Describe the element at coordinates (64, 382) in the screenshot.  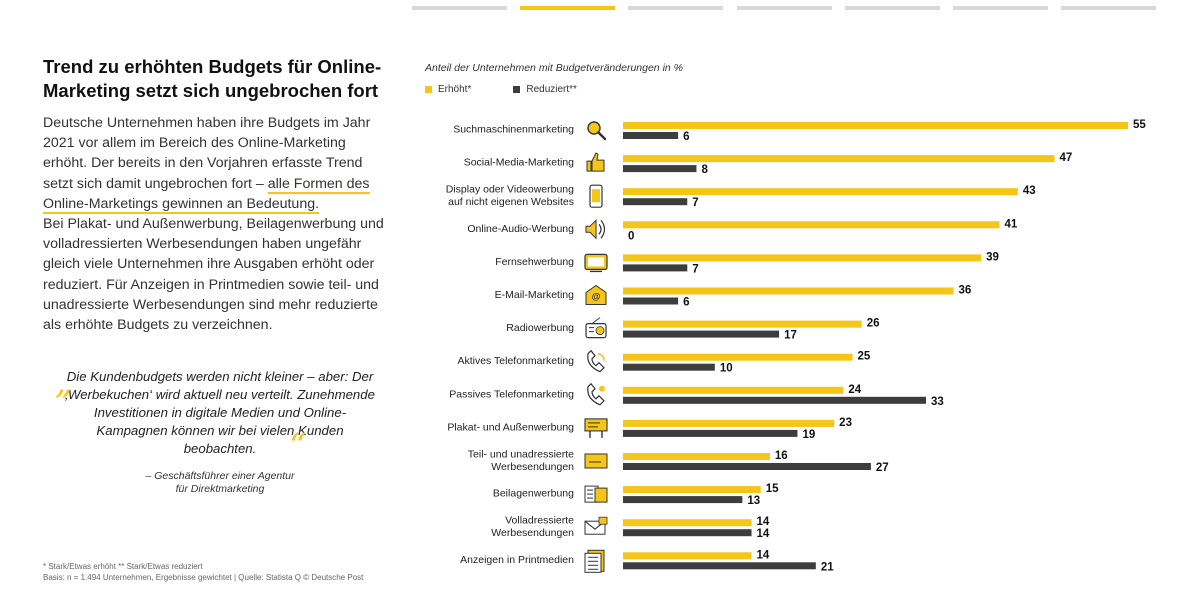
I see `quote-open-icon: „` at that location.